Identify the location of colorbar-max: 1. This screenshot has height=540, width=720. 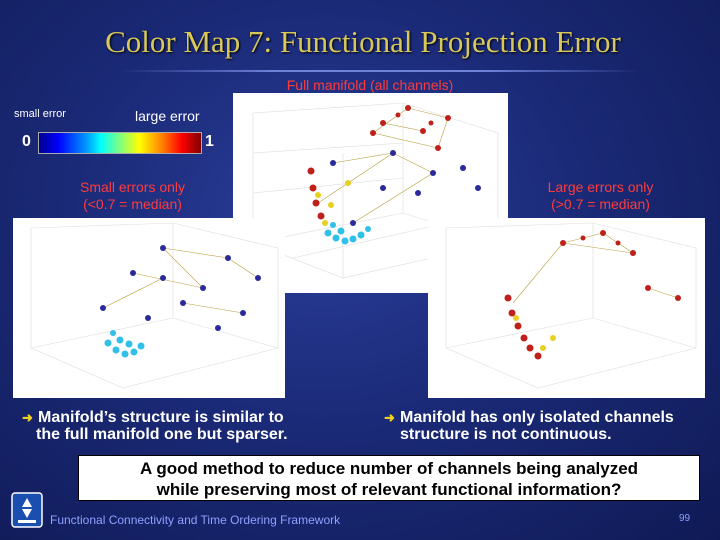
(209, 141).